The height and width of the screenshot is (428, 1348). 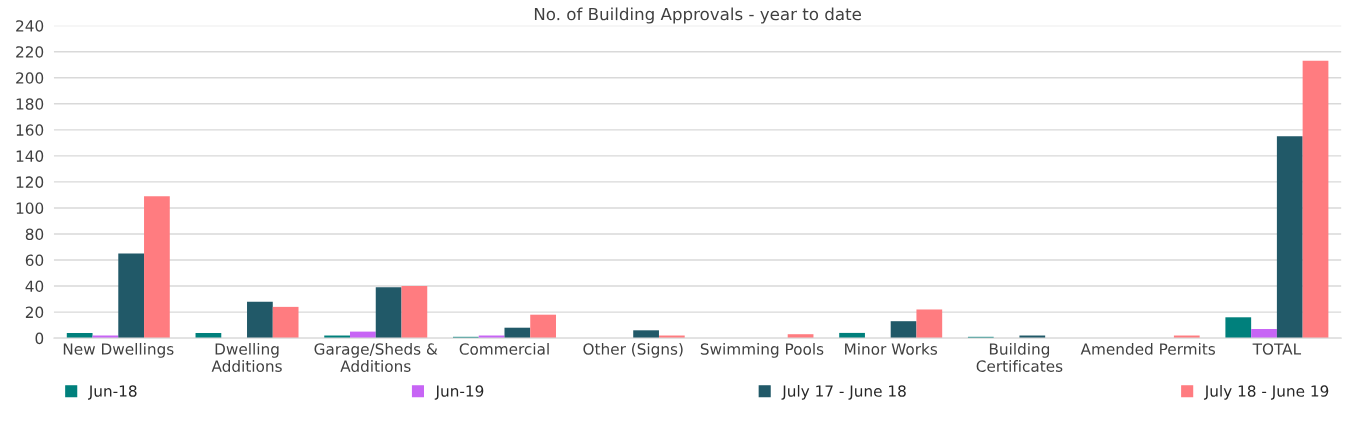 What do you see at coordinates (30, 208) in the screenshot?
I see `y-tick-label: 100` at bounding box center [30, 208].